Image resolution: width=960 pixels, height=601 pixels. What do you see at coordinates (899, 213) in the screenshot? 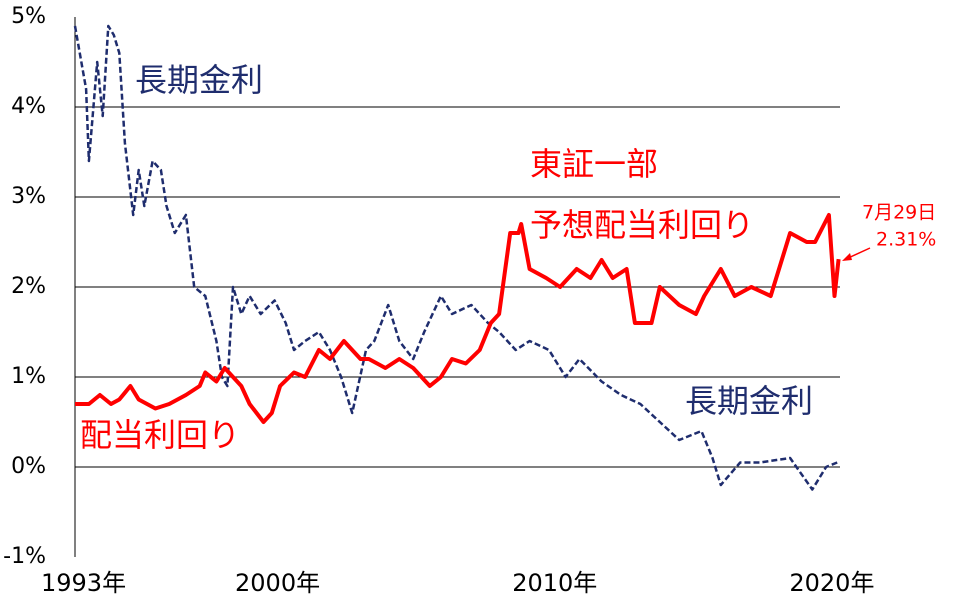
I see `annotation: 7月29日` at bounding box center [899, 213].